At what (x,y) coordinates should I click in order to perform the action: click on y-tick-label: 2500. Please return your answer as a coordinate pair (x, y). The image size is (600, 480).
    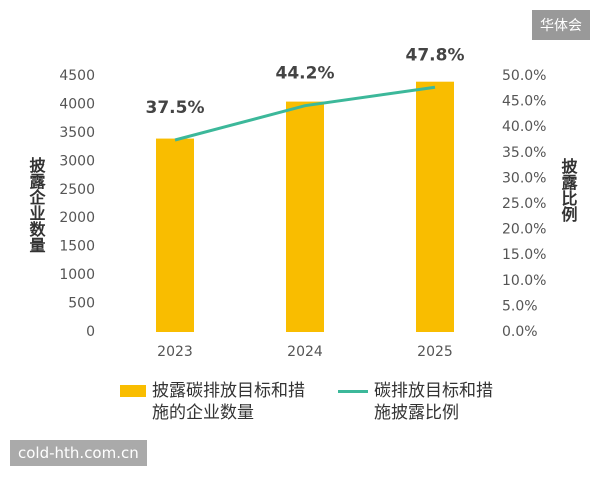
    Looking at the image, I should click on (77, 190).